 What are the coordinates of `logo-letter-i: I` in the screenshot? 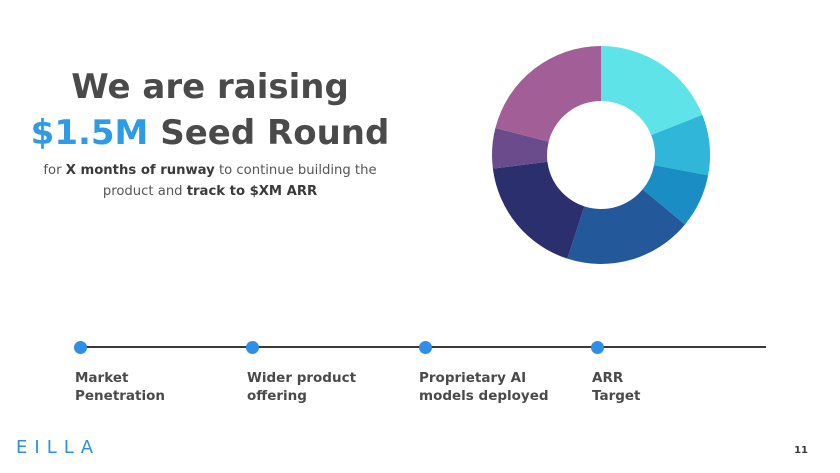 It's located at (37, 447).